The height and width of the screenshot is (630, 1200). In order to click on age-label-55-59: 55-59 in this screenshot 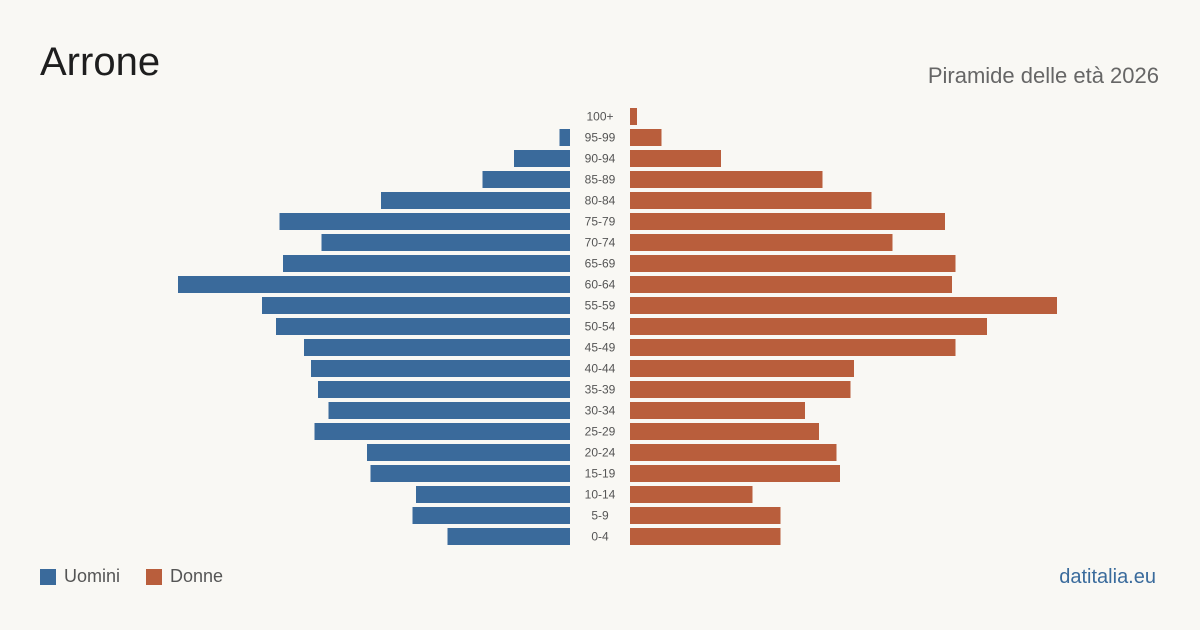, I will do `click(600, 306)`.